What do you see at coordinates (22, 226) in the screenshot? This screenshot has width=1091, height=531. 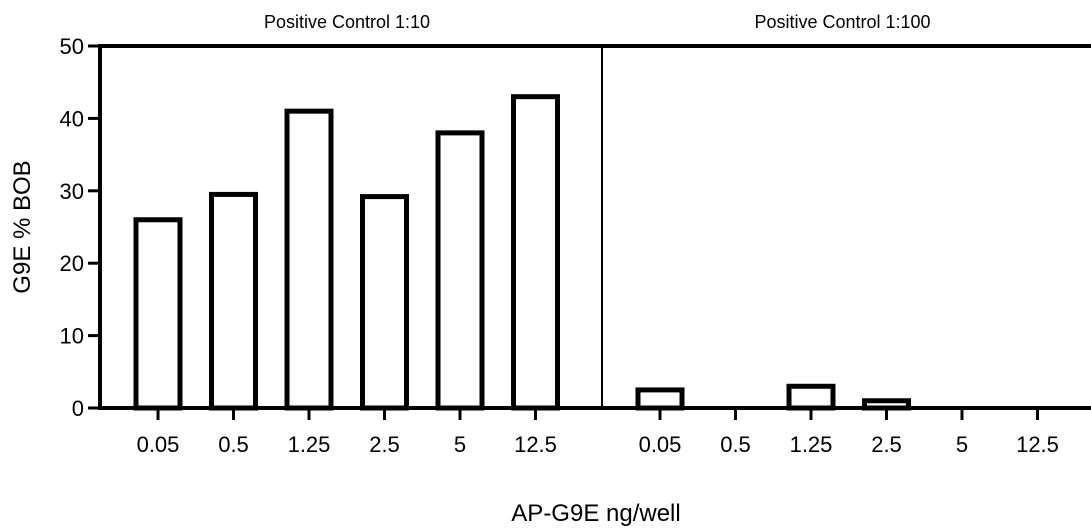 I see `y-axis-title: G9E % BOB` at bounding box center [22, 226].